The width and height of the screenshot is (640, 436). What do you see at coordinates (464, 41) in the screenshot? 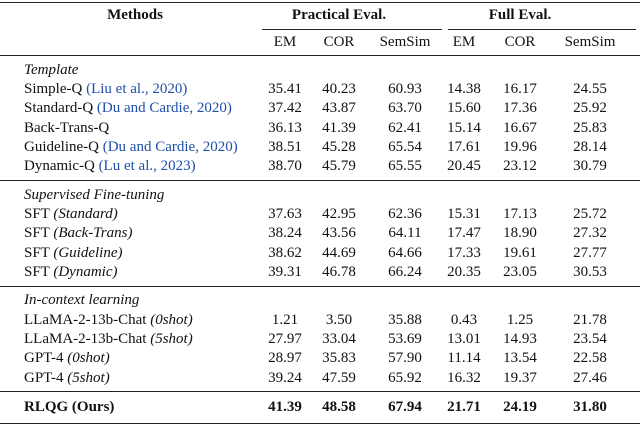
I see `metric-header: EM` at bounding box center [464, 41].